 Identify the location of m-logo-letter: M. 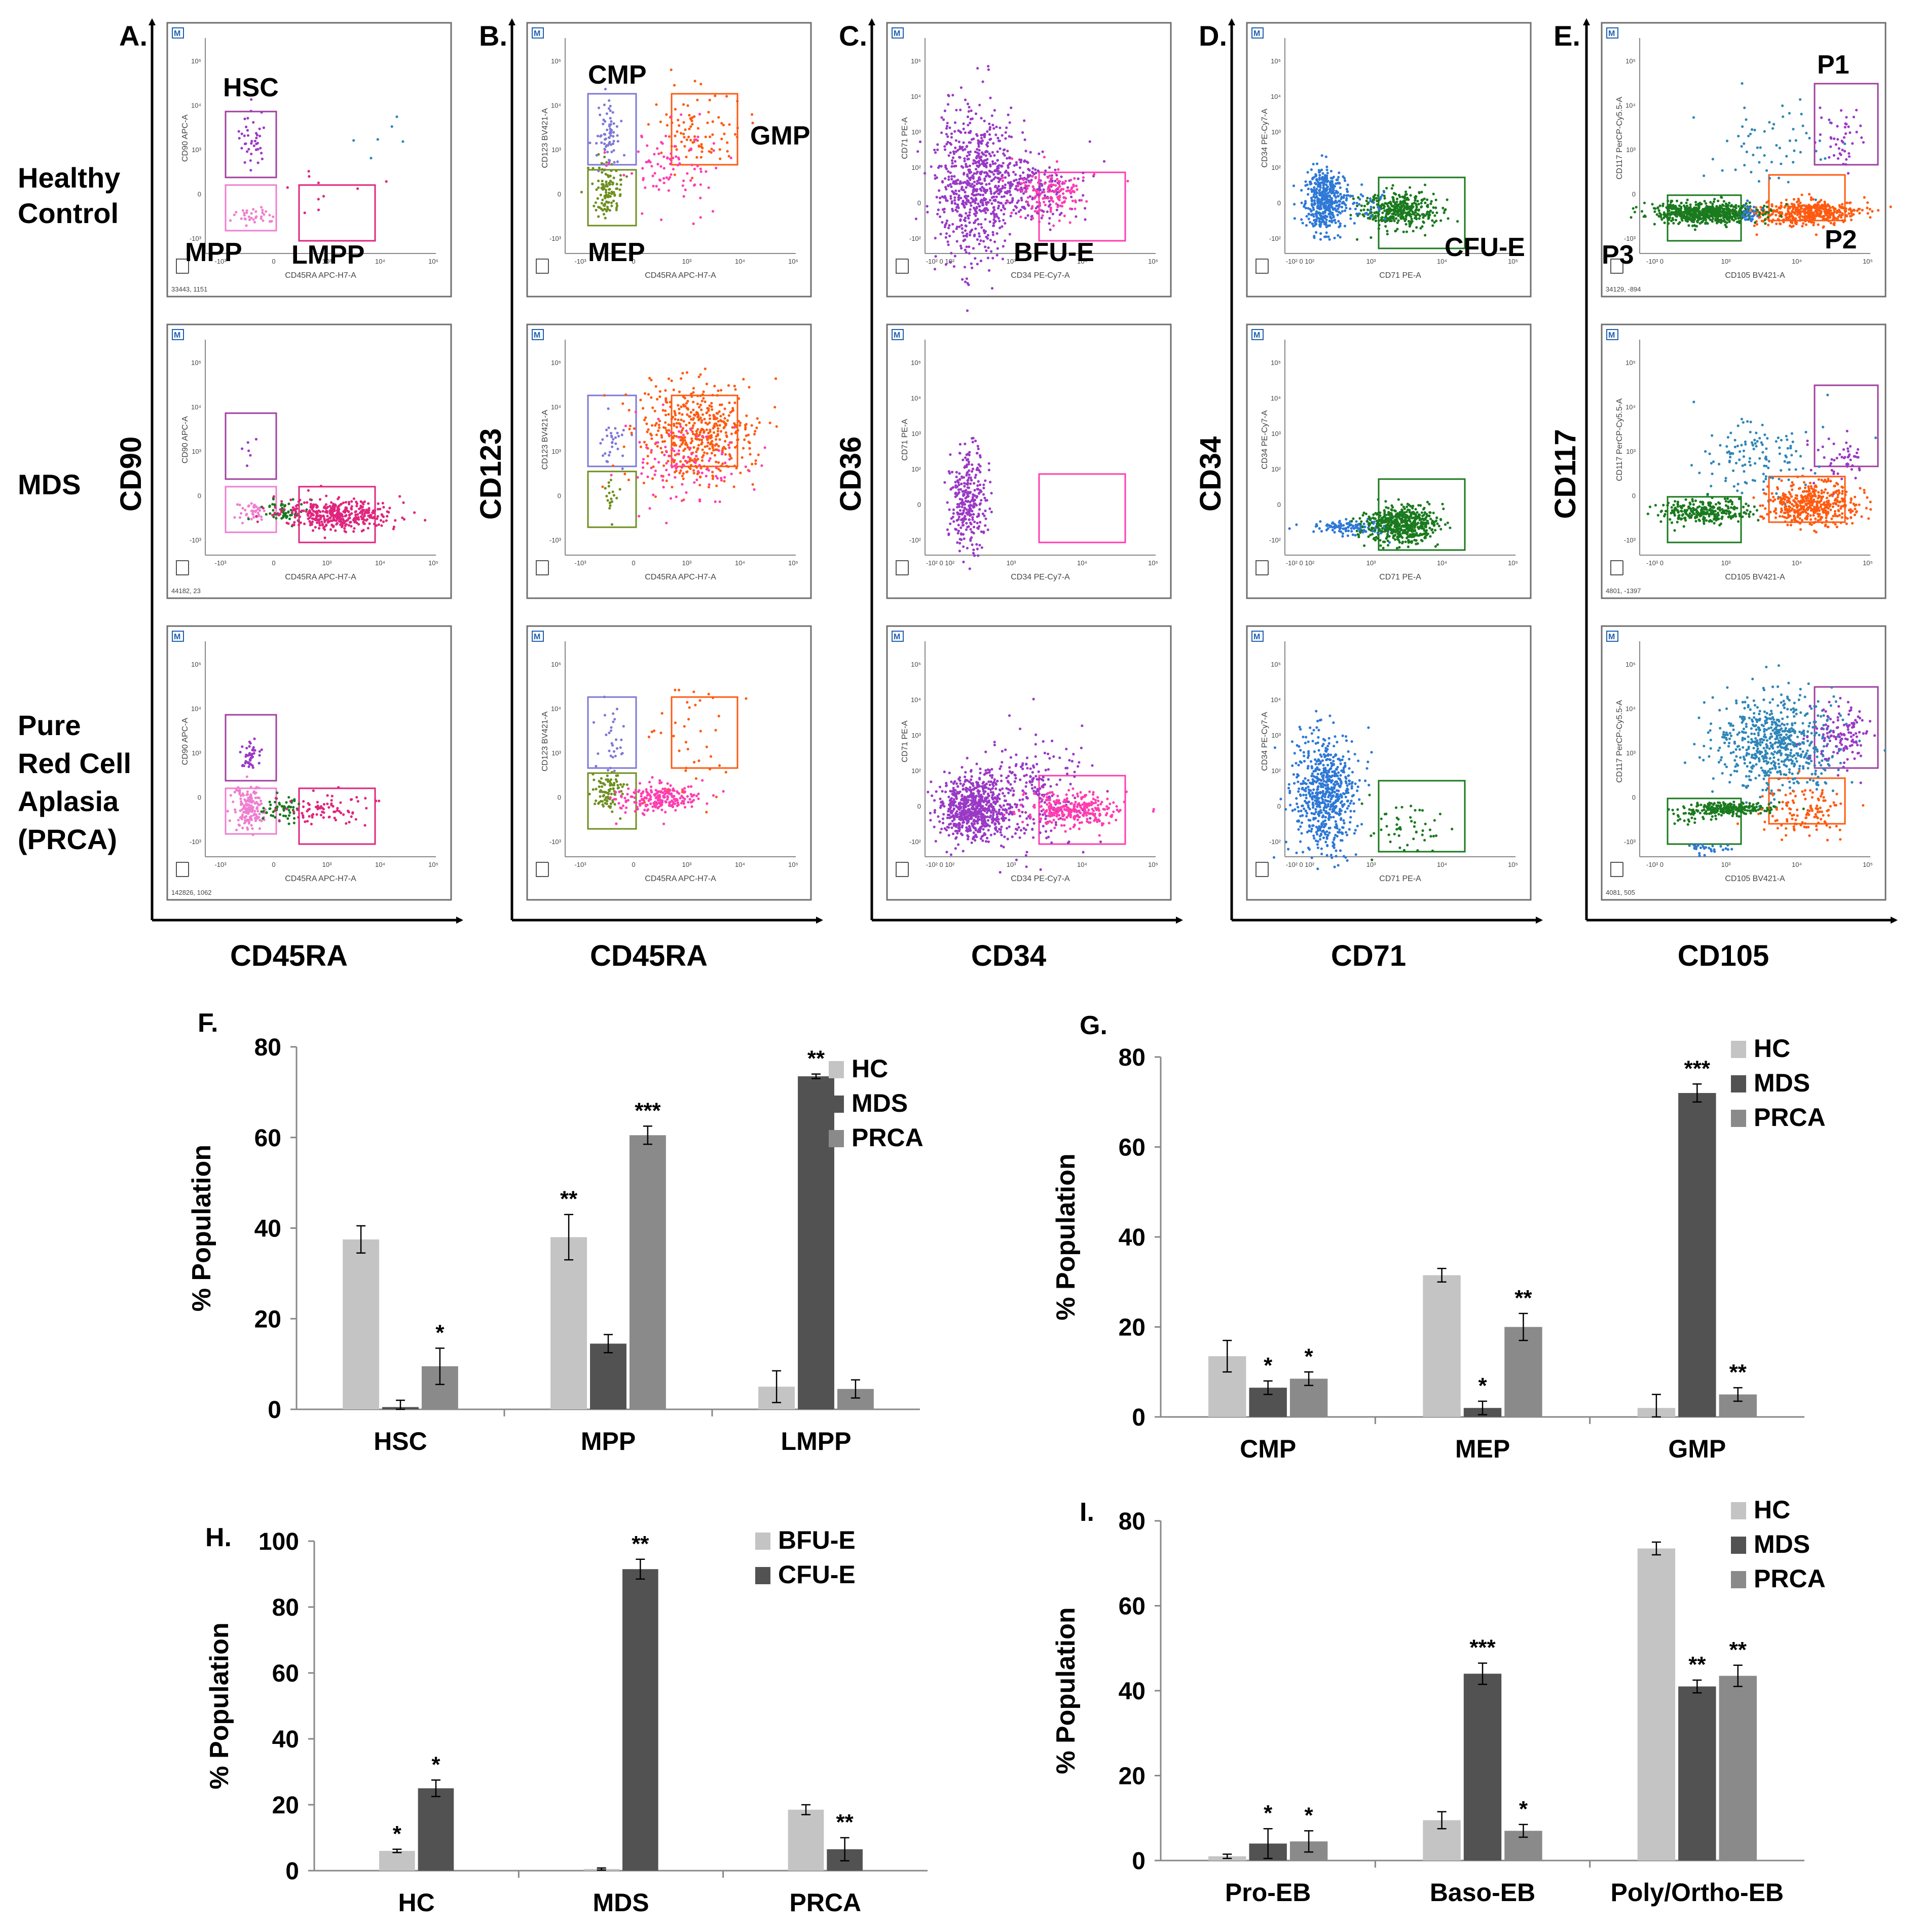
(177, 335).